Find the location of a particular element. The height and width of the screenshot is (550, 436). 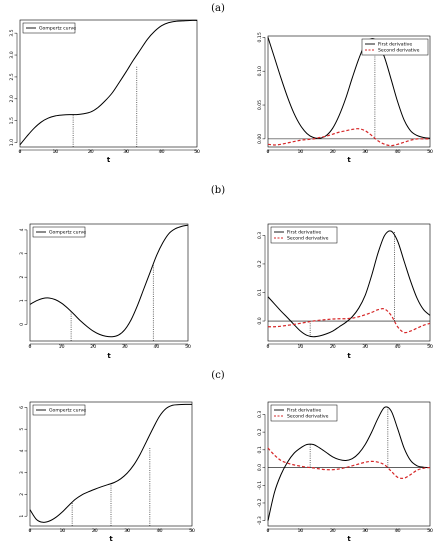

y-tick-label: 4 is located at coordinates (22, 229).